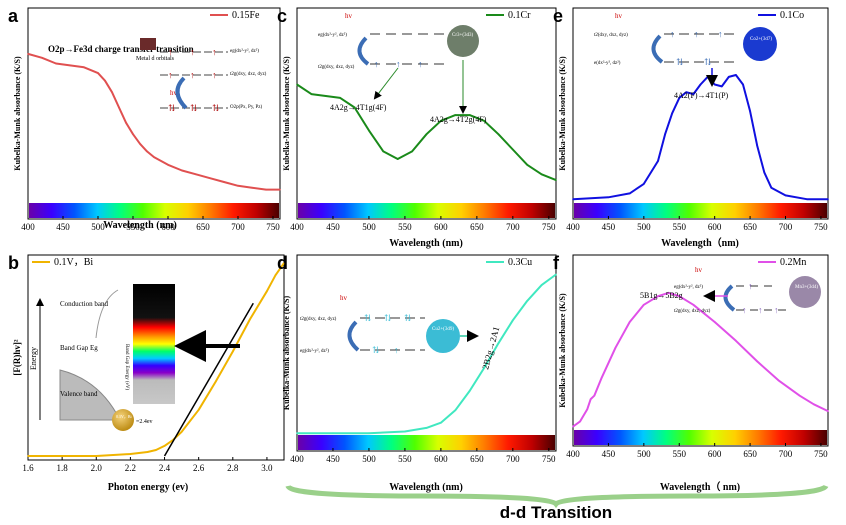 This screenshot has width=846, height=525. I want to click on annotation-ion: Co2+(3d7), so click(761, 39).